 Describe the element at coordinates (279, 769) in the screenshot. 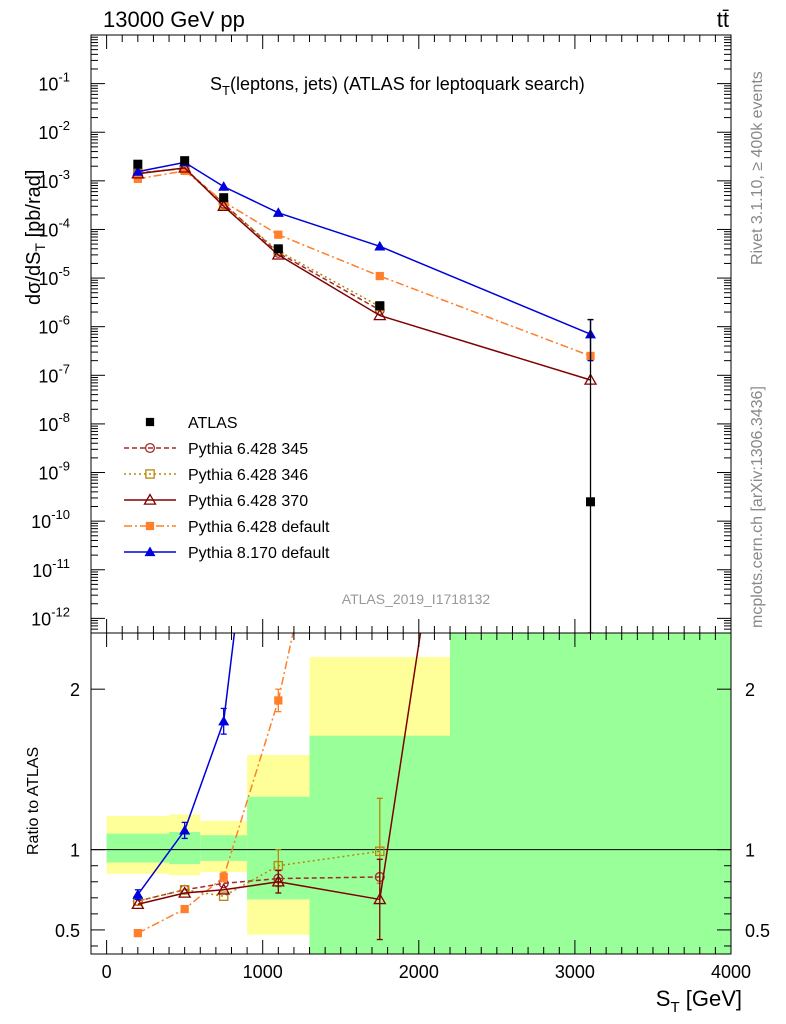

I see `ratio-line-p370` at that location.